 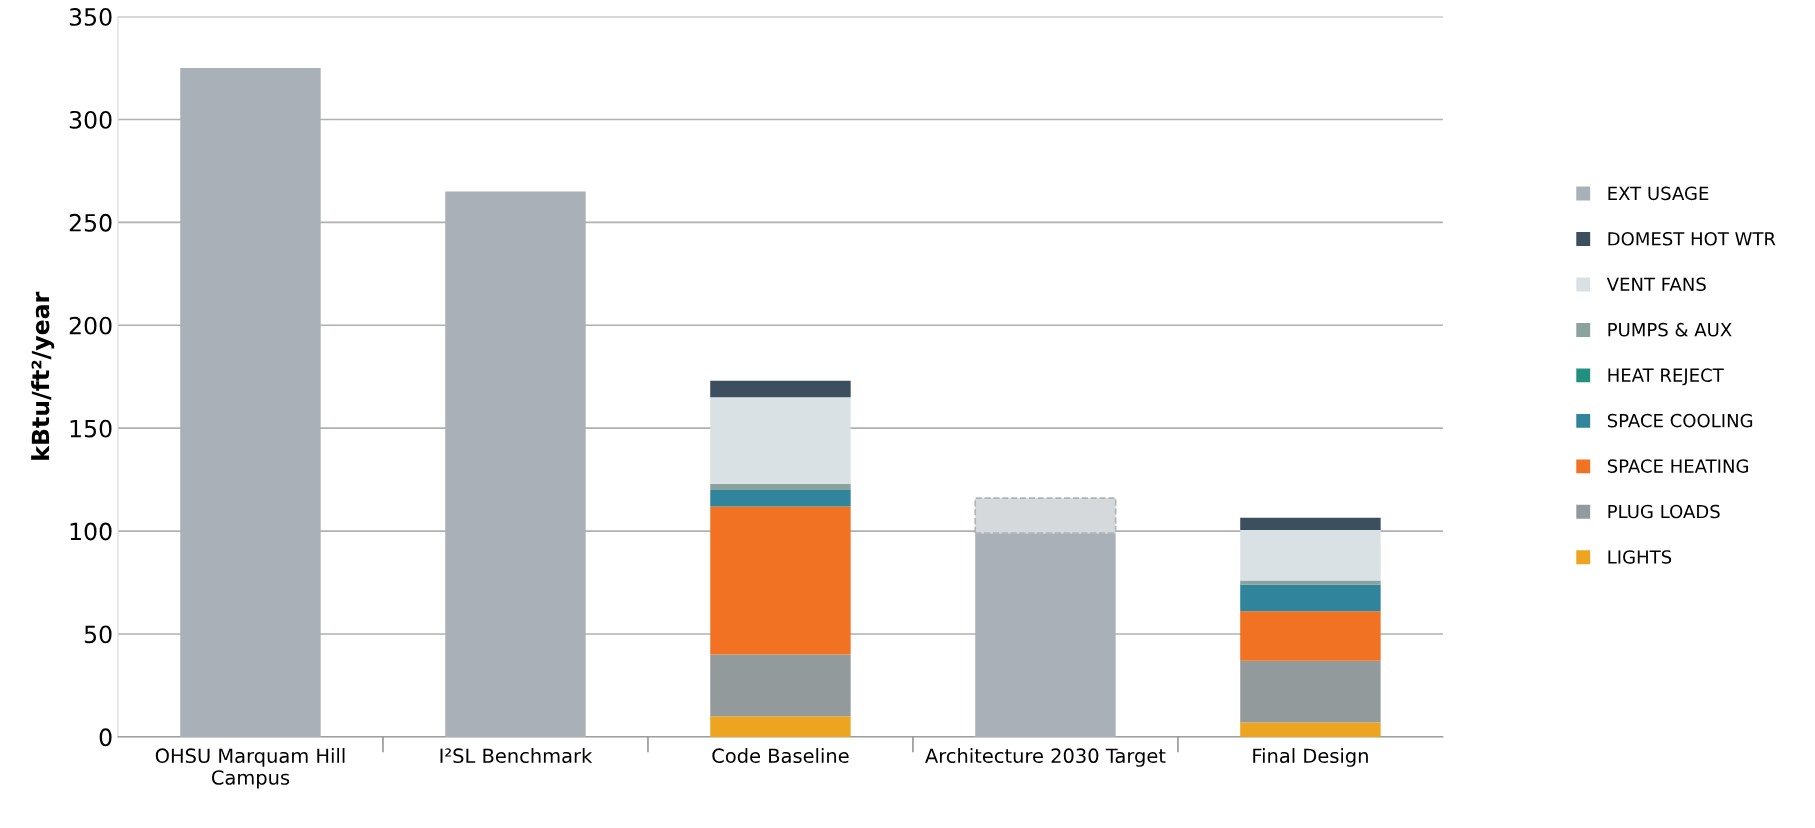 What do you see at coordinates (91, 531) in the screenshot?
I see `y-tick-label: 100` at bounding box center [91, 531].